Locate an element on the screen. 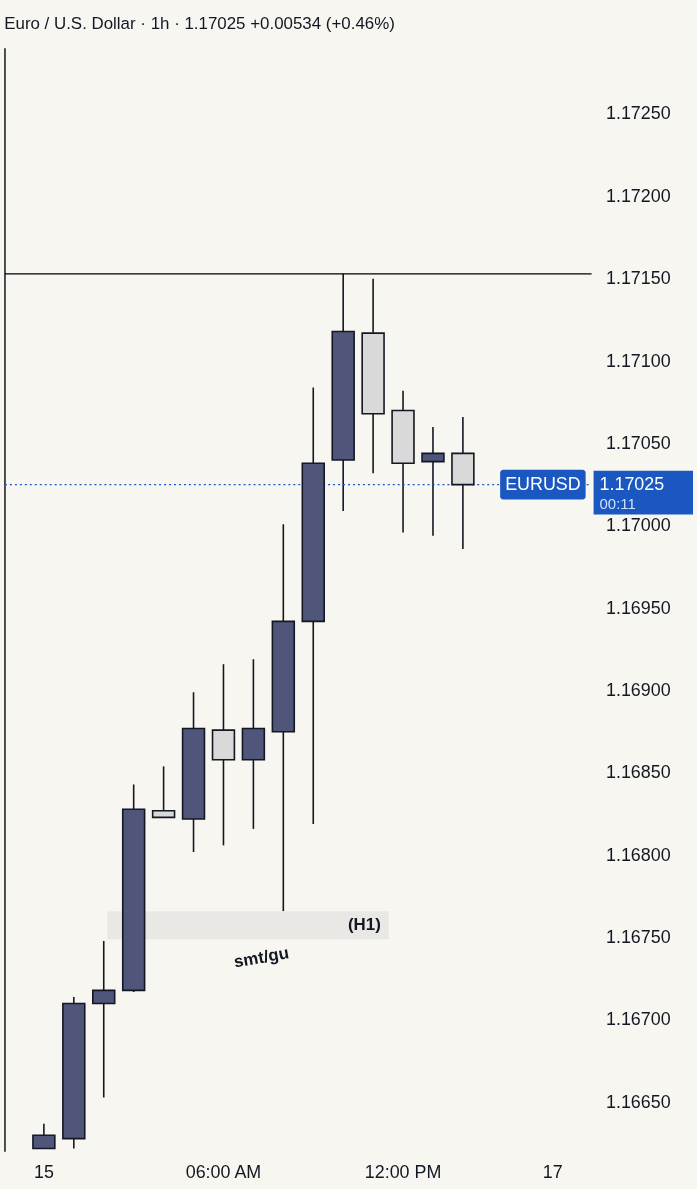 This screenshot has width=697, height=1200. y-tick-label: 1.16850 is located at coordinates (638, 772).